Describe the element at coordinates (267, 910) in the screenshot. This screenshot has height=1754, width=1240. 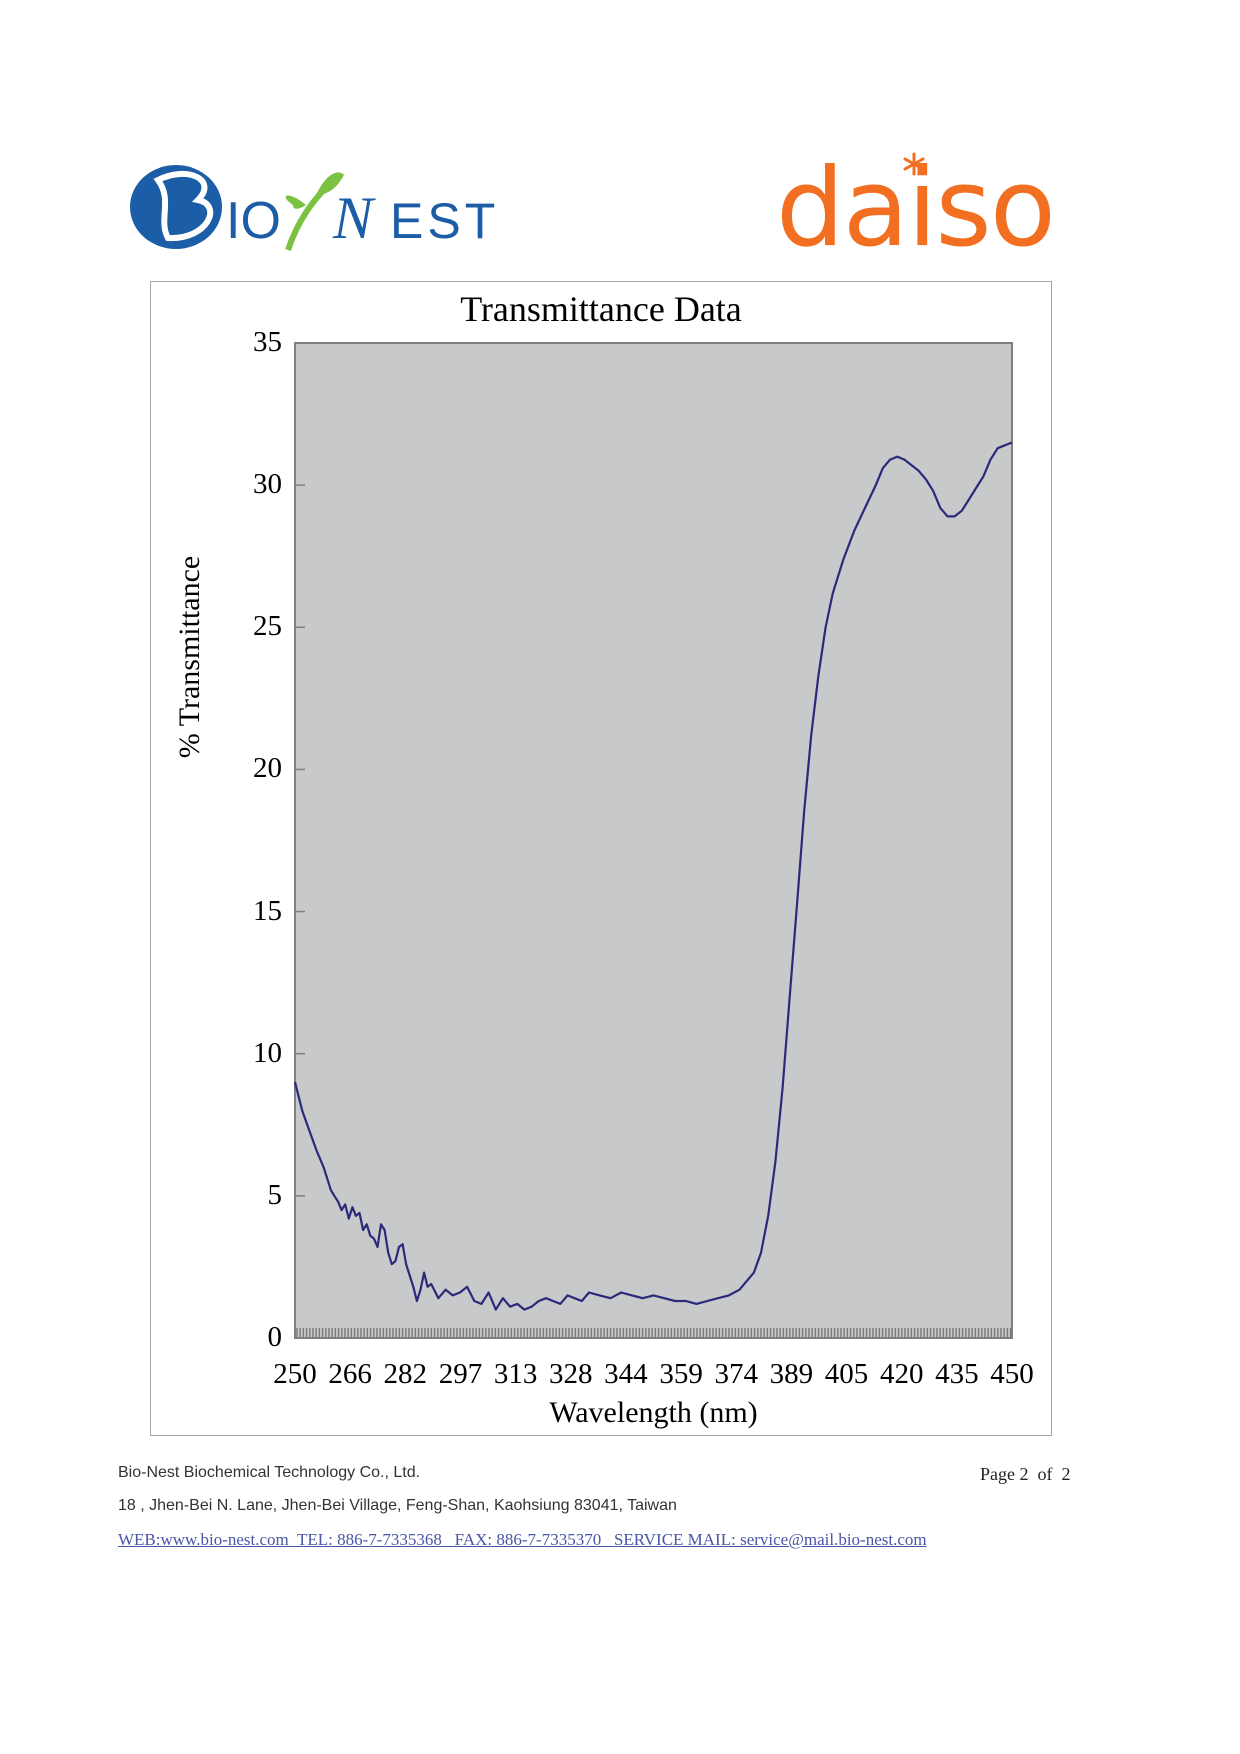
I see `y-tick-label: 15` at that location.